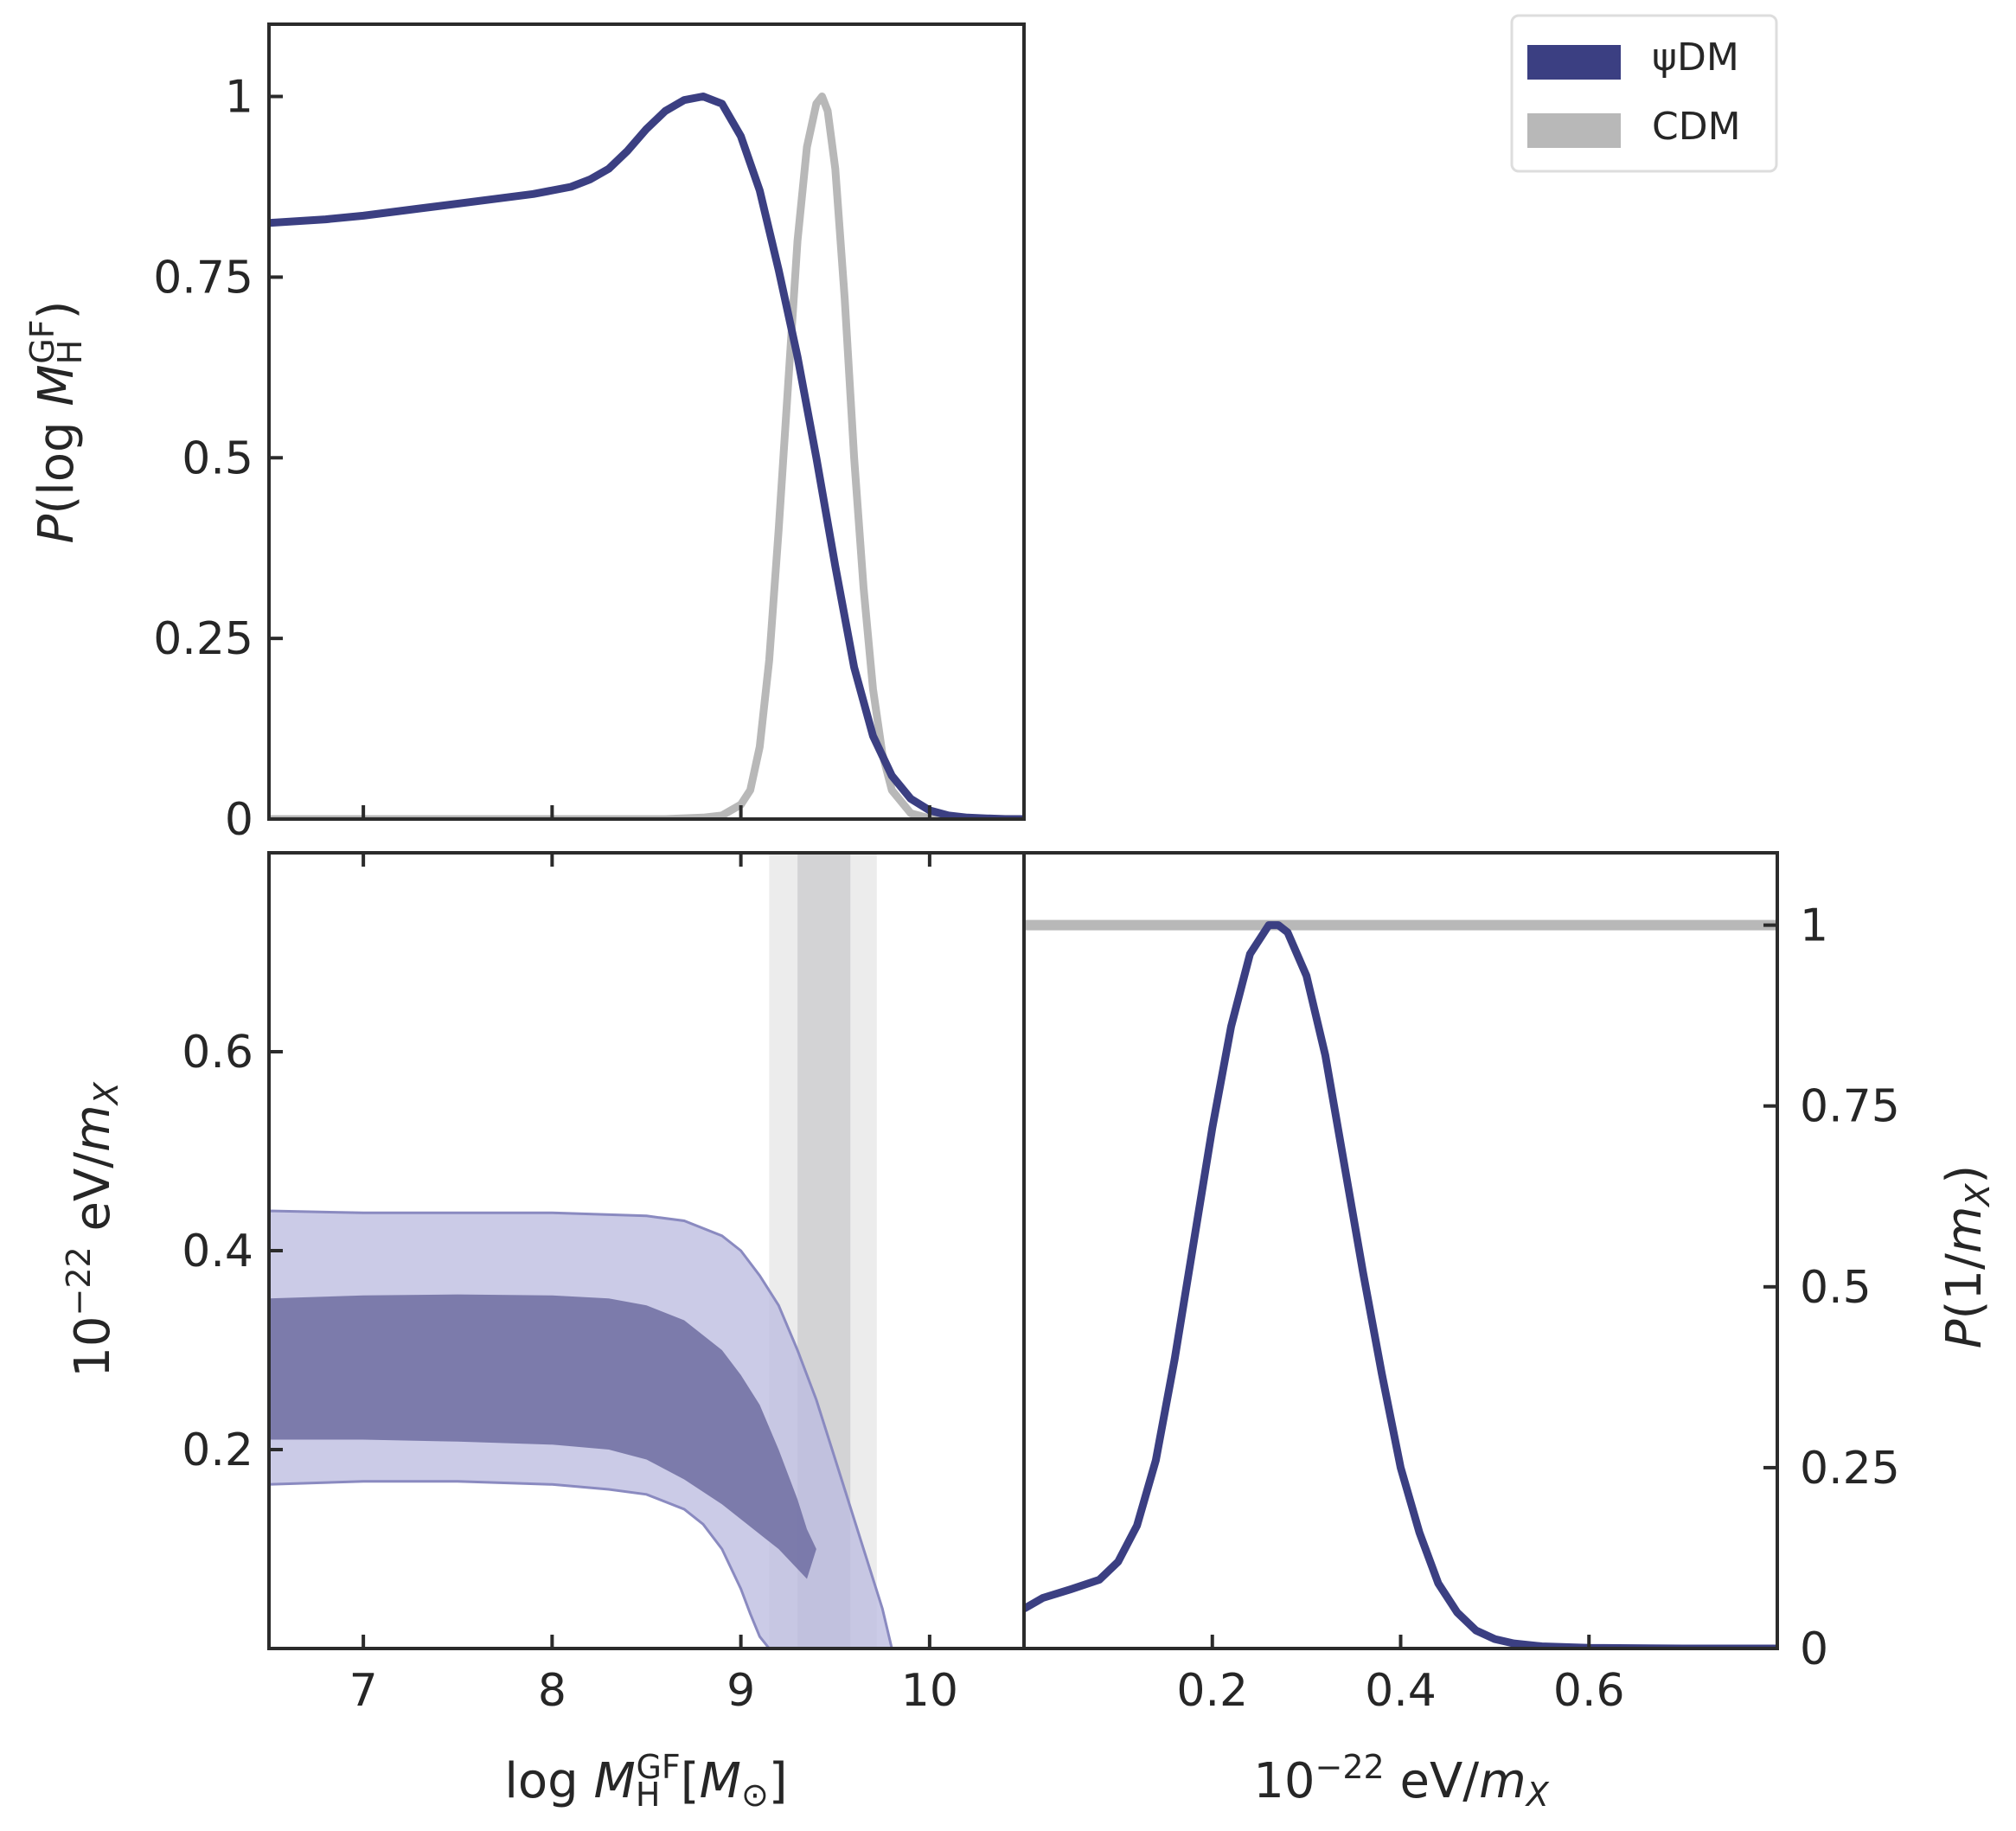 This screenshot has width=2016, height=1831. What do you see at coordinates (1401, 1781) in the screenshot?
I see `bottom-right-x-axis-label: 10−22 eV/mX` at bounding box center [1401, 1781].